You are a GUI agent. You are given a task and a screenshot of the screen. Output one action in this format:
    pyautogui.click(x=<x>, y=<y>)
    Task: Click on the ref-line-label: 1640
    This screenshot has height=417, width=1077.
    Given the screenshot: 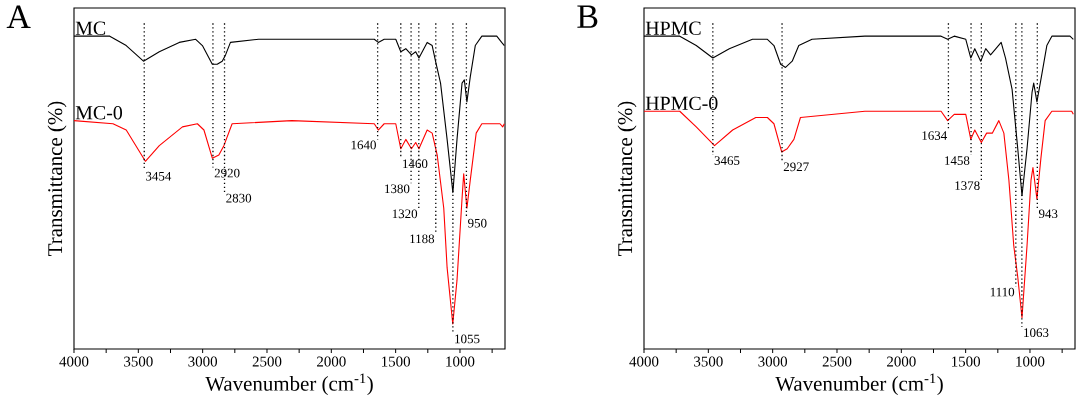 What is the action you would take?
    pyautogui.click(x=363, y=145)
    